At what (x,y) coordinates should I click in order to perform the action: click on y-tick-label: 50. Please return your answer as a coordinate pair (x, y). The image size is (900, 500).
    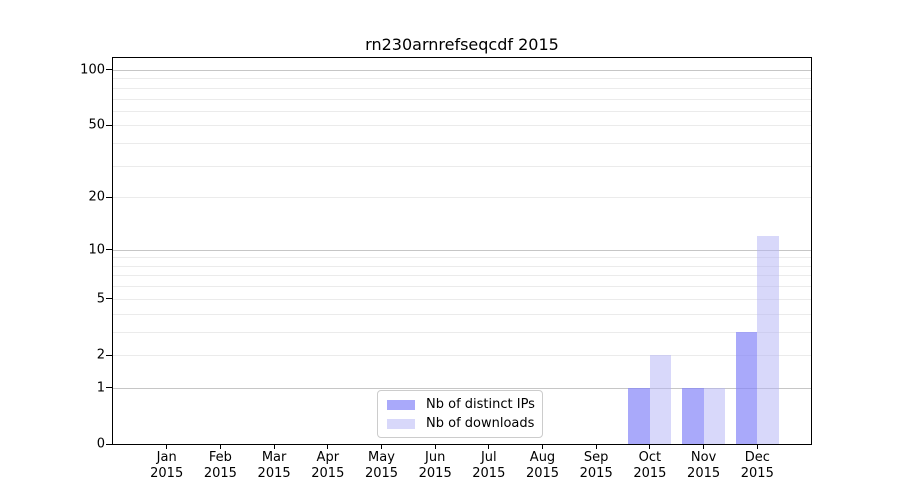
    Looking at the image, I should click on (96, 125).